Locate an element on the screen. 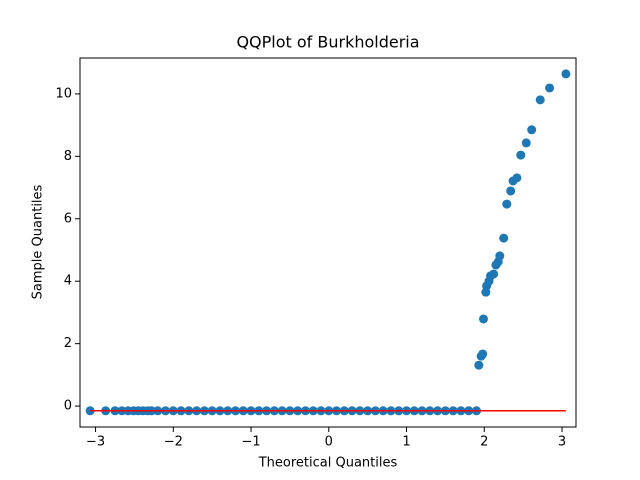 This screenshot has height=480, width=640. y-tick-label: 2 is located at coordinates (68, 343).